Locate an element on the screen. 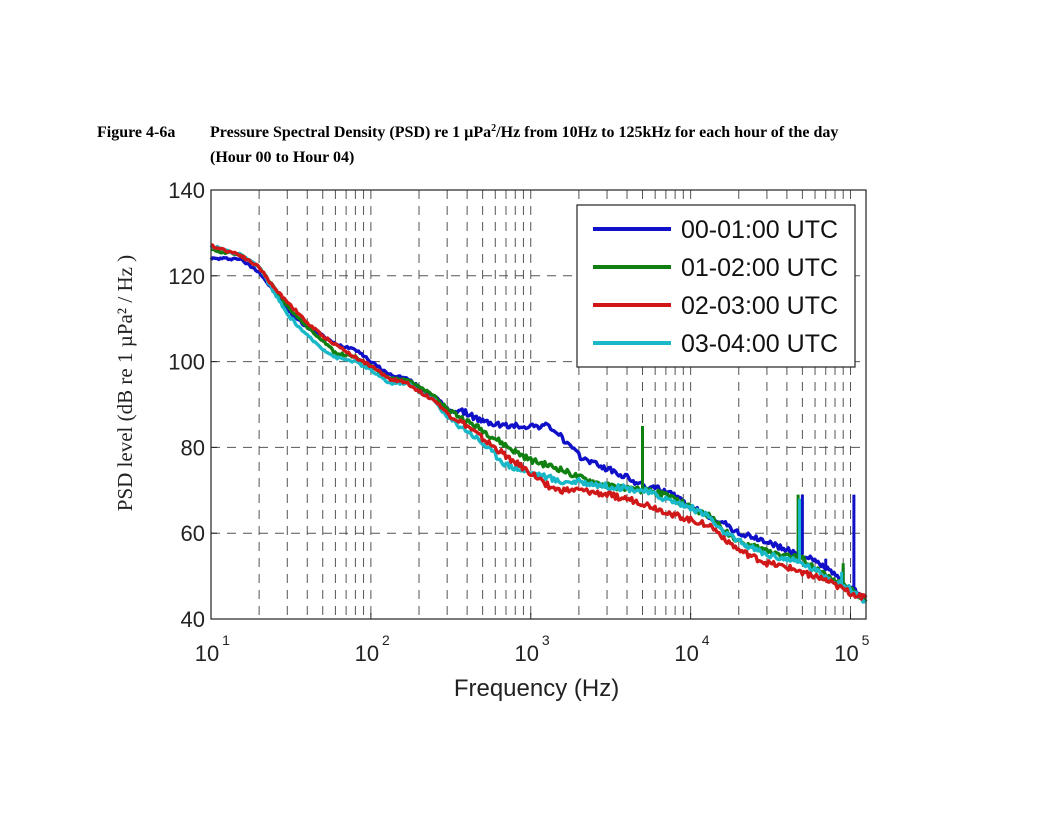 This screenshot has height=816, width=1056. legend-label: 03-04:00 UTC is located at coordinates (759, 344).